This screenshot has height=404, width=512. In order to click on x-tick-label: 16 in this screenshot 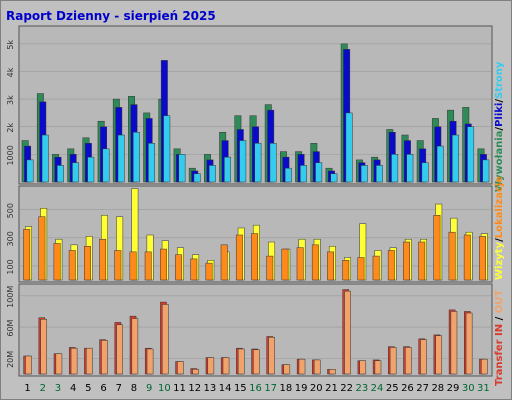, I will do `click(255, 388)`.